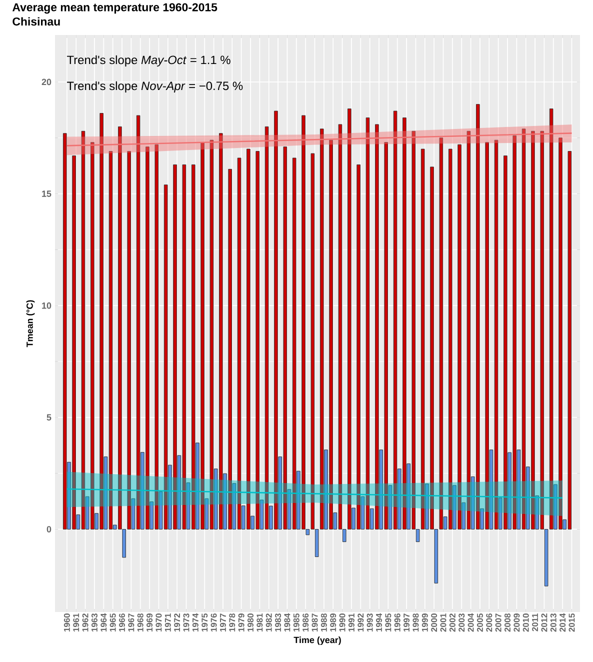 This screenshot has height=662, width=593. Describe the element at coordinates (47, 193) in the screenshot. I see `y-tick-label: 15` at that location.